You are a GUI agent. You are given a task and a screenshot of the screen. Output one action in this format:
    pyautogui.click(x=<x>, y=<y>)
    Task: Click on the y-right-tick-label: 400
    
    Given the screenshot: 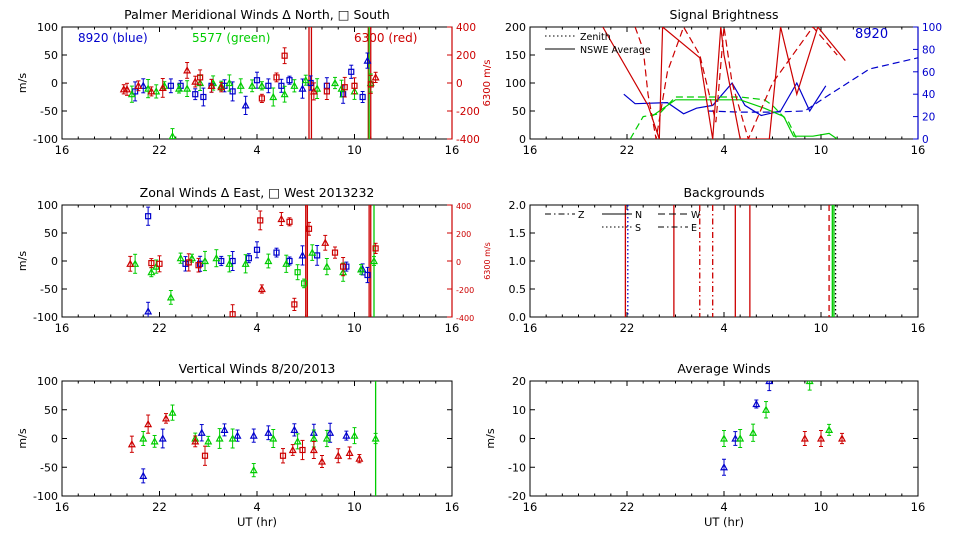 What is the action you would take?
    pyautogui.click(x=466, y=28)
    